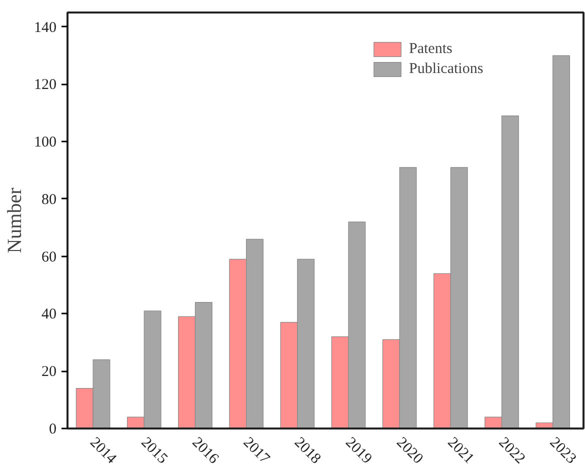 The image size is (585, 470). I want to click on y-tick-label: 80, so click(49, 200).